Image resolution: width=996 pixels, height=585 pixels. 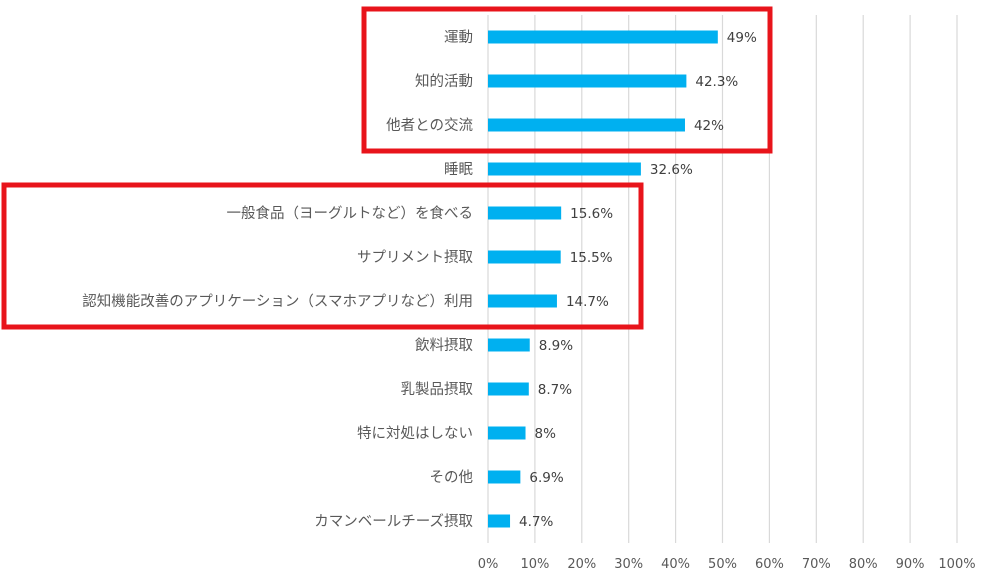 I want to click on x-tick-label: 40%, so click(x=675, y=564).